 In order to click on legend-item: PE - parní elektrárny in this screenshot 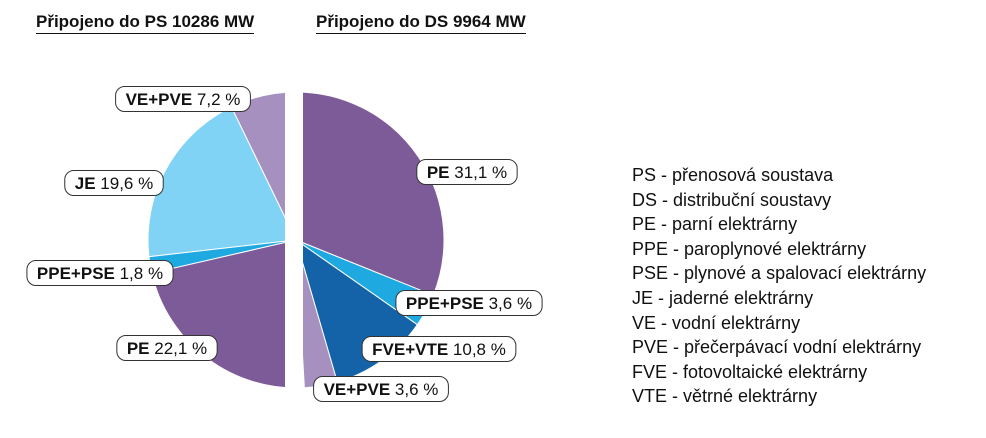, I will do `click(715, 224)`.